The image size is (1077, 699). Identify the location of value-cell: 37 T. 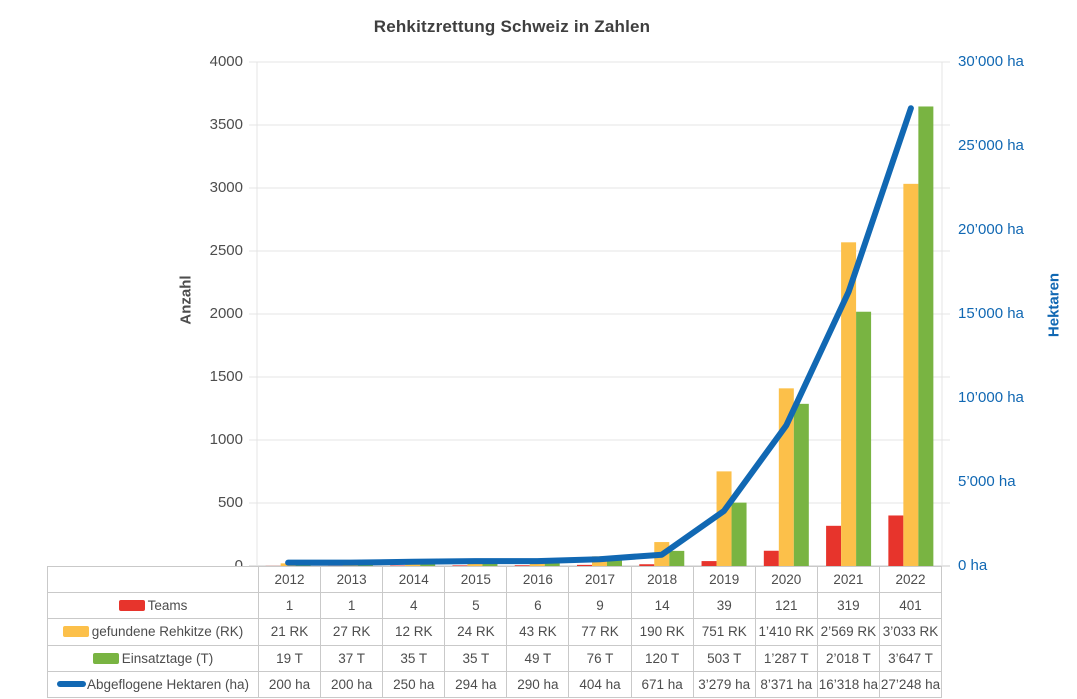
(352, 658).